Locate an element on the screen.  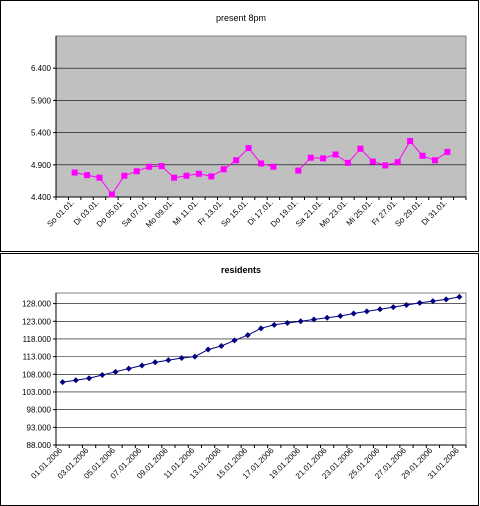
y-tick-label: 118.000 is located at coordinates (37, 339).